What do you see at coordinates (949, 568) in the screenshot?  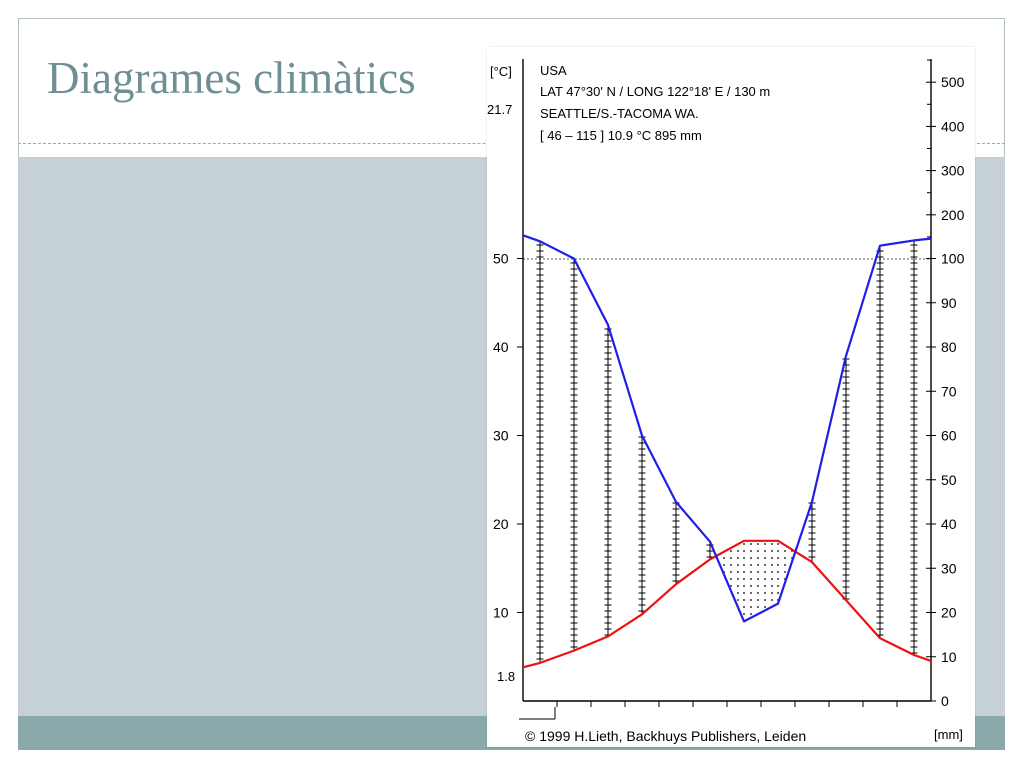 I see `right-tick-label: 30` at bounding box center [949, 568].